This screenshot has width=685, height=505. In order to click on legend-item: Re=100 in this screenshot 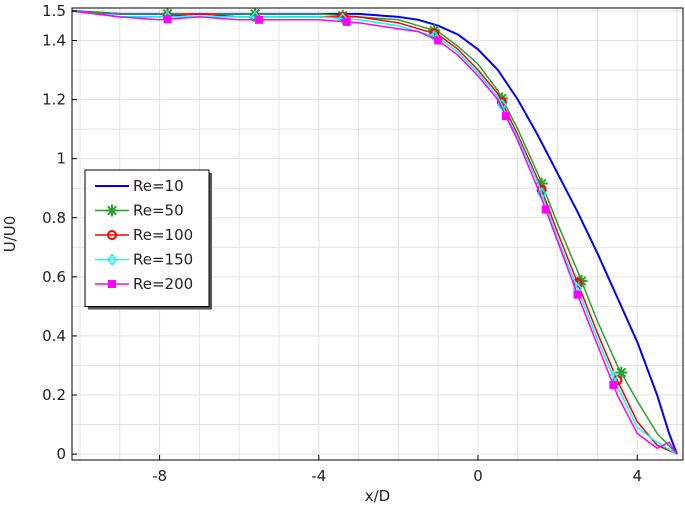, I will do `click(144, 235)`.